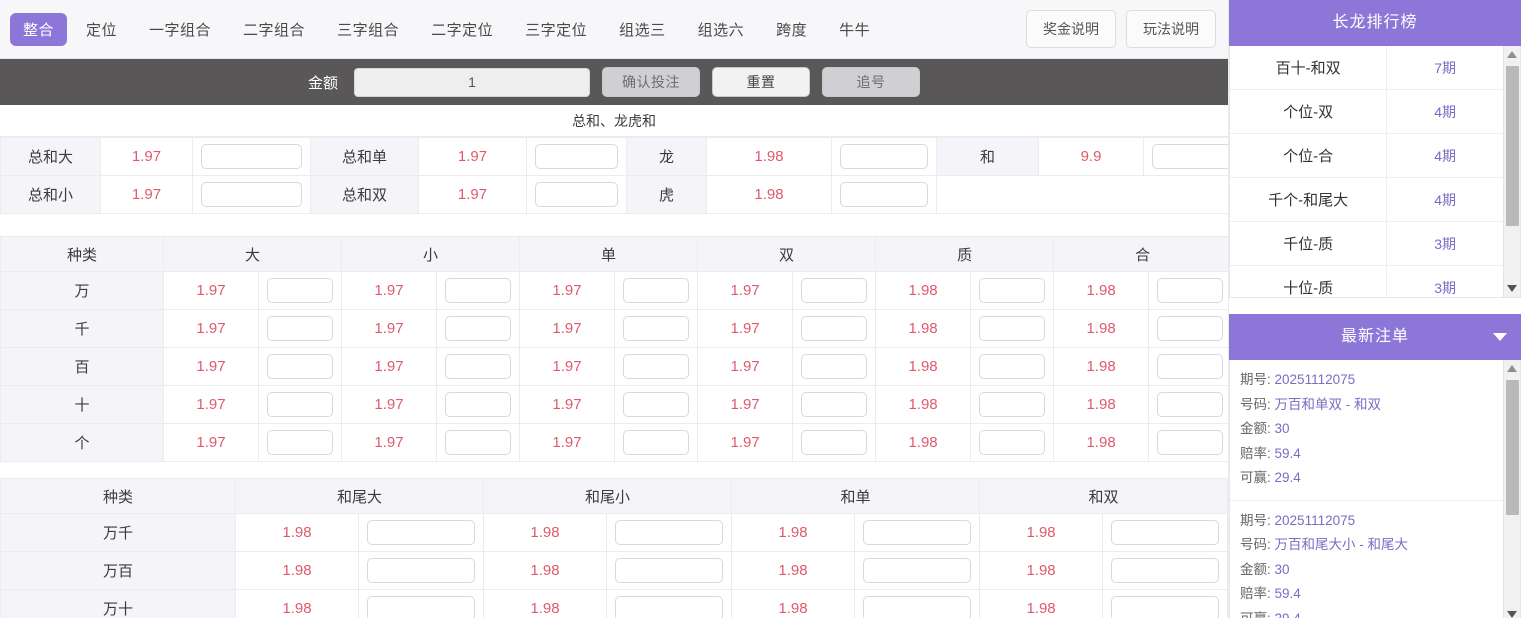  What do you see at coordinates (1366, 281) in the screenshot?
I see `rank-list-item: 十位-质 3期` at bounding box center [1366, 281].